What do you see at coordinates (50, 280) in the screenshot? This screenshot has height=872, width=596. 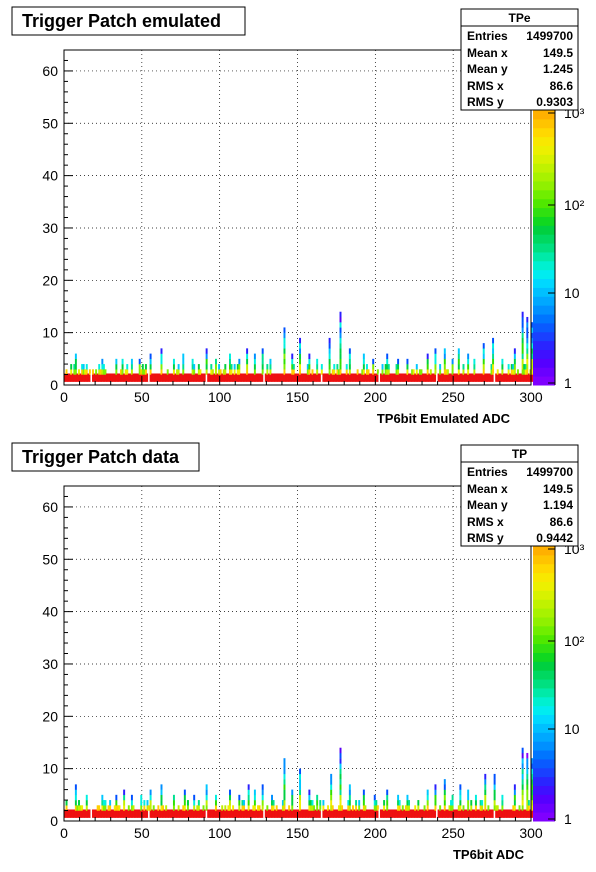 I see `y-tick-label: 20` at bounding box center [50, 280].